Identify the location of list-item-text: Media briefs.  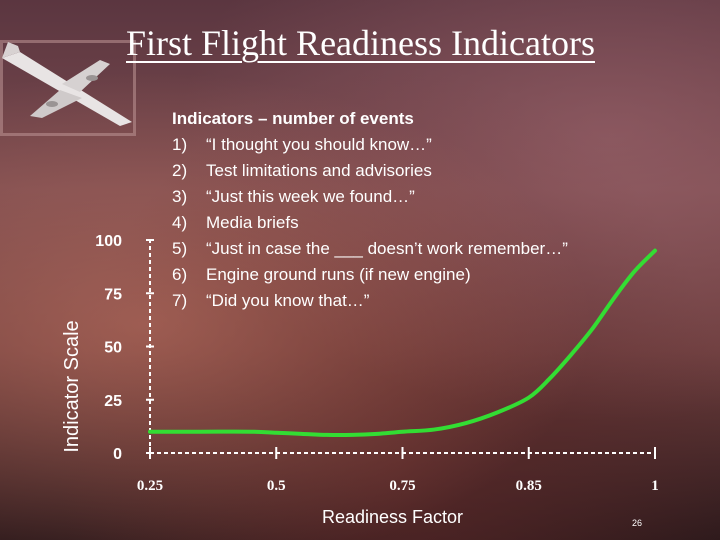
(252, 222).